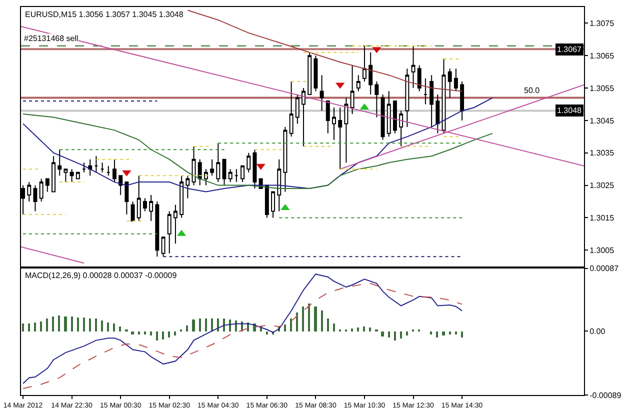 This screenshot has width=625, height=413. I want to click on annotation: 1.3048, so click(569, 110).